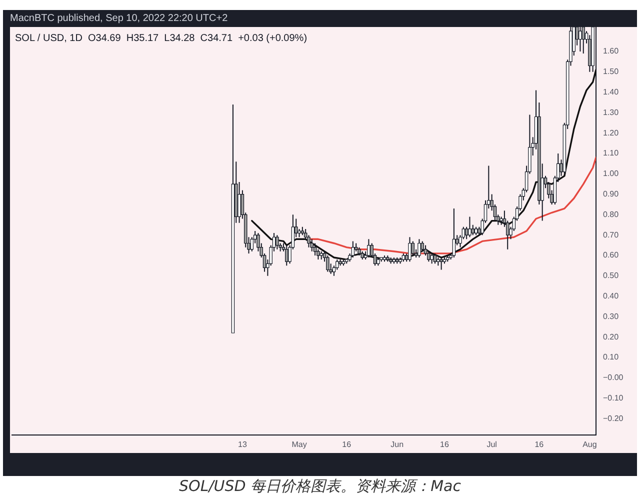 This screenshot has height=497, width=640. Describe the element at coordinates (611, 337) in the screenshot. I see `y-tick-label: 0.20` at that location.